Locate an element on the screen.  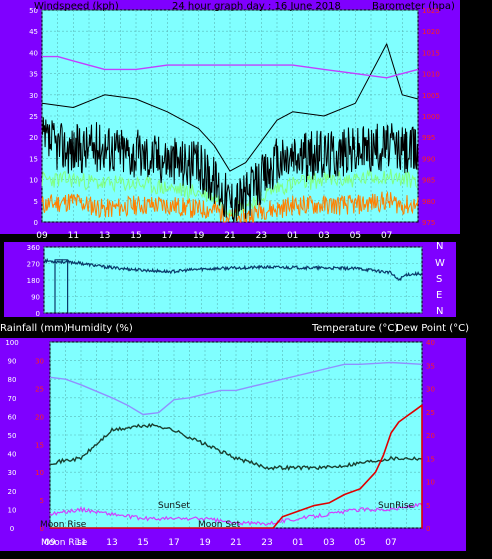
humidity-tick-10: 10 is located at coordinates (12, 510).